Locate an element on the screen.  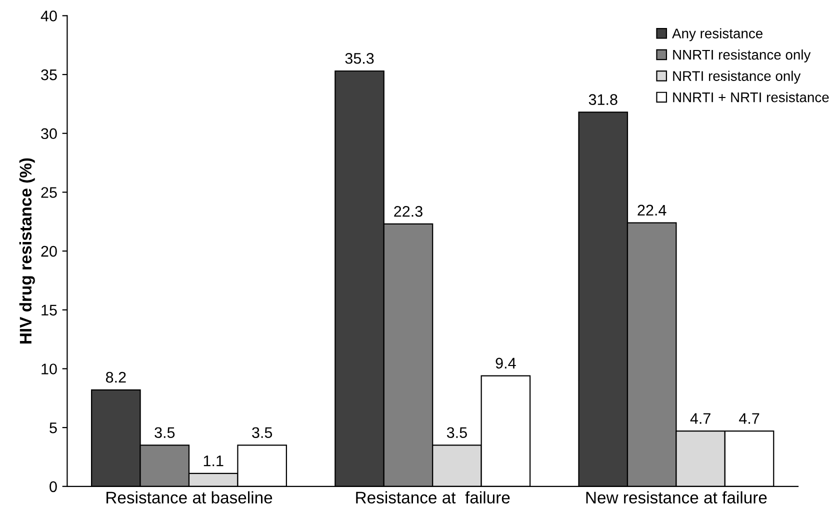
data-label: 35.3 is located at coordinates (359, 58).